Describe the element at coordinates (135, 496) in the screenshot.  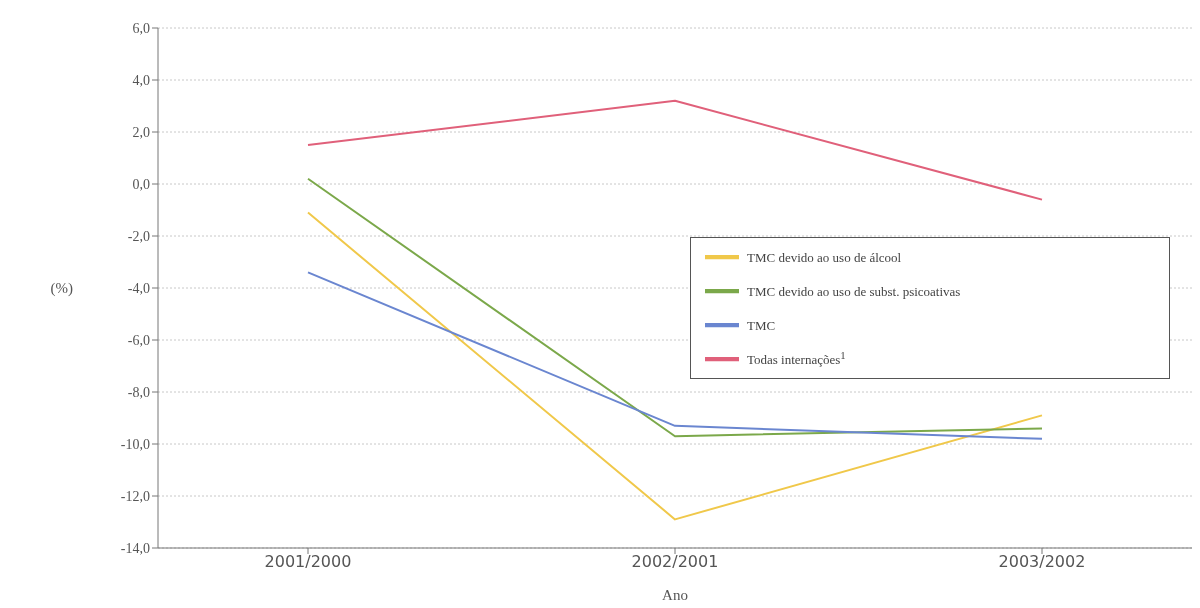
I see `y-tick-label: -12,0` at that location.